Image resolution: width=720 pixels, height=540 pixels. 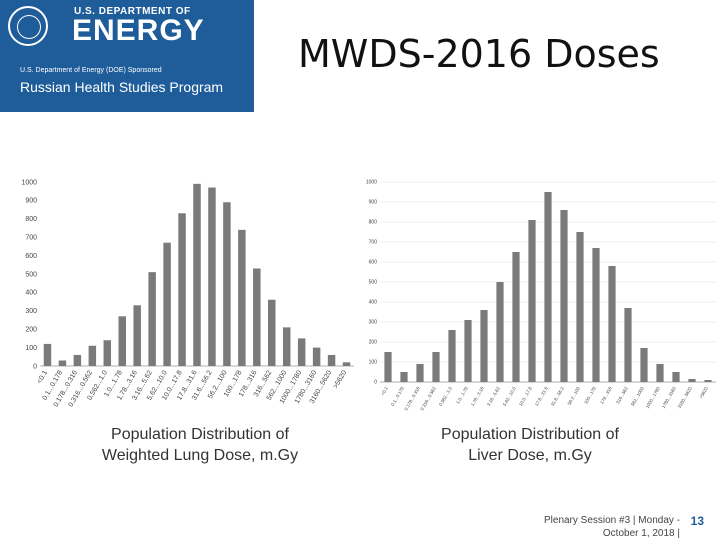 I want to click on program-line: Russian Health Studies Program, so click(x=122, y=87).